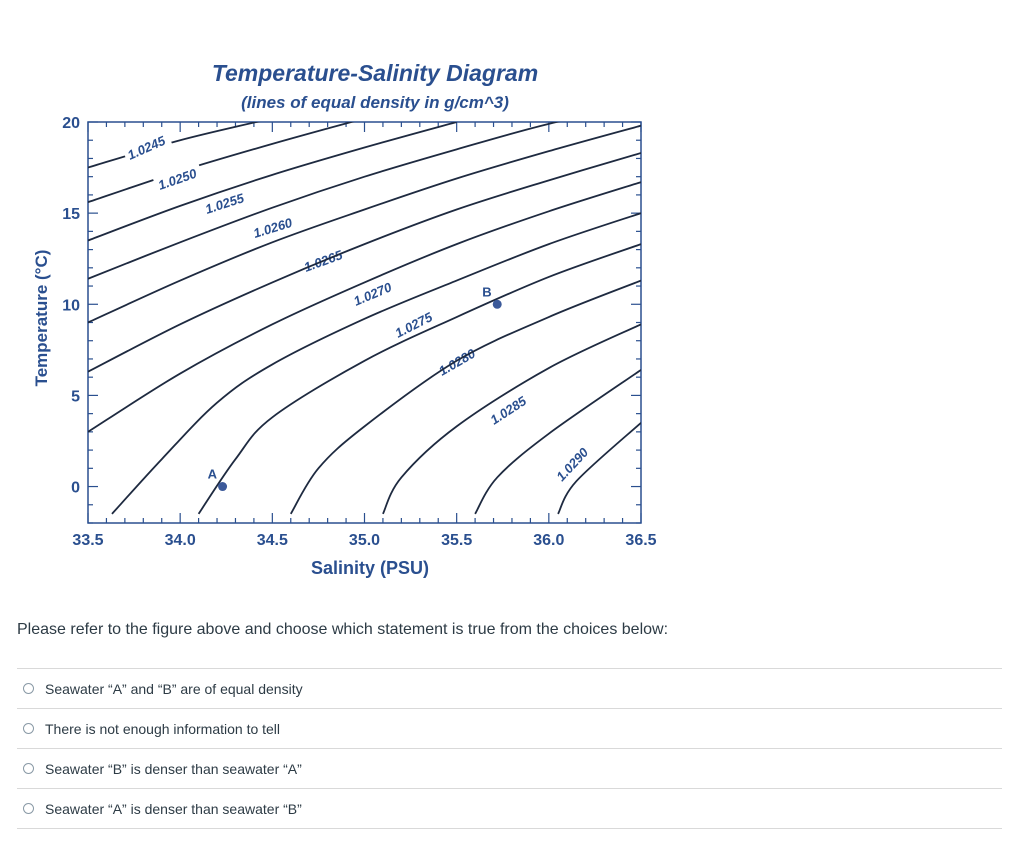  What do you see at coordinates (456, 540) in the screenshot?
I see `x-tick-label: 35.5` at bounding box center [456, 540].